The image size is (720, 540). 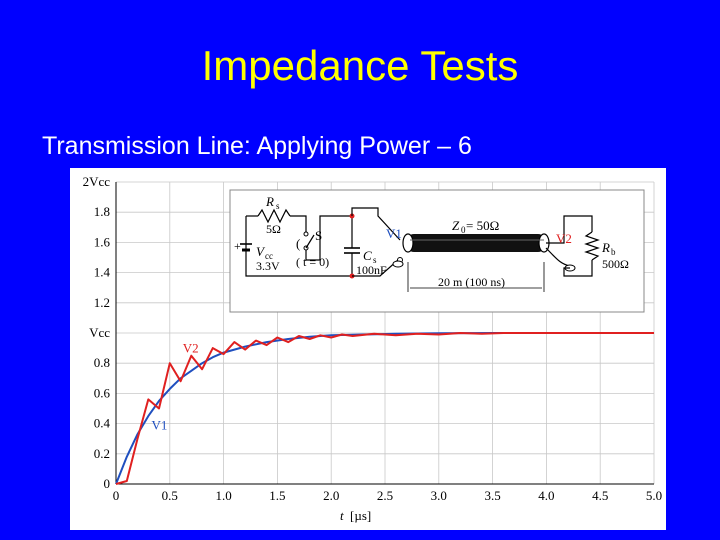 I want to click on coax-end-left, so click(x=408, y=243).